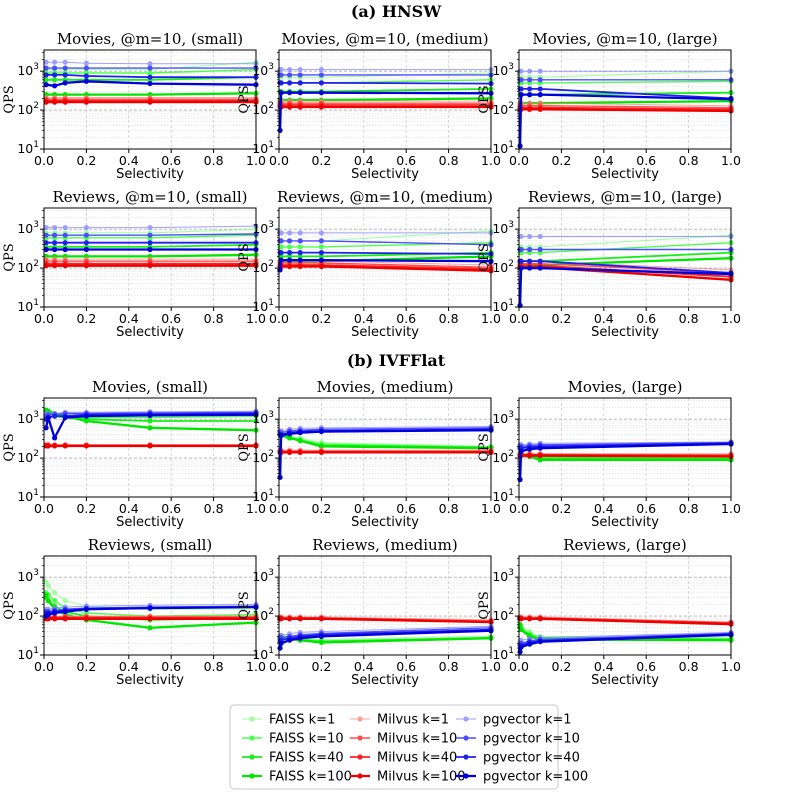 This screenshot has width=793, height=796. I want to click on legend-label: Milvus k=100, so click(421, 777).